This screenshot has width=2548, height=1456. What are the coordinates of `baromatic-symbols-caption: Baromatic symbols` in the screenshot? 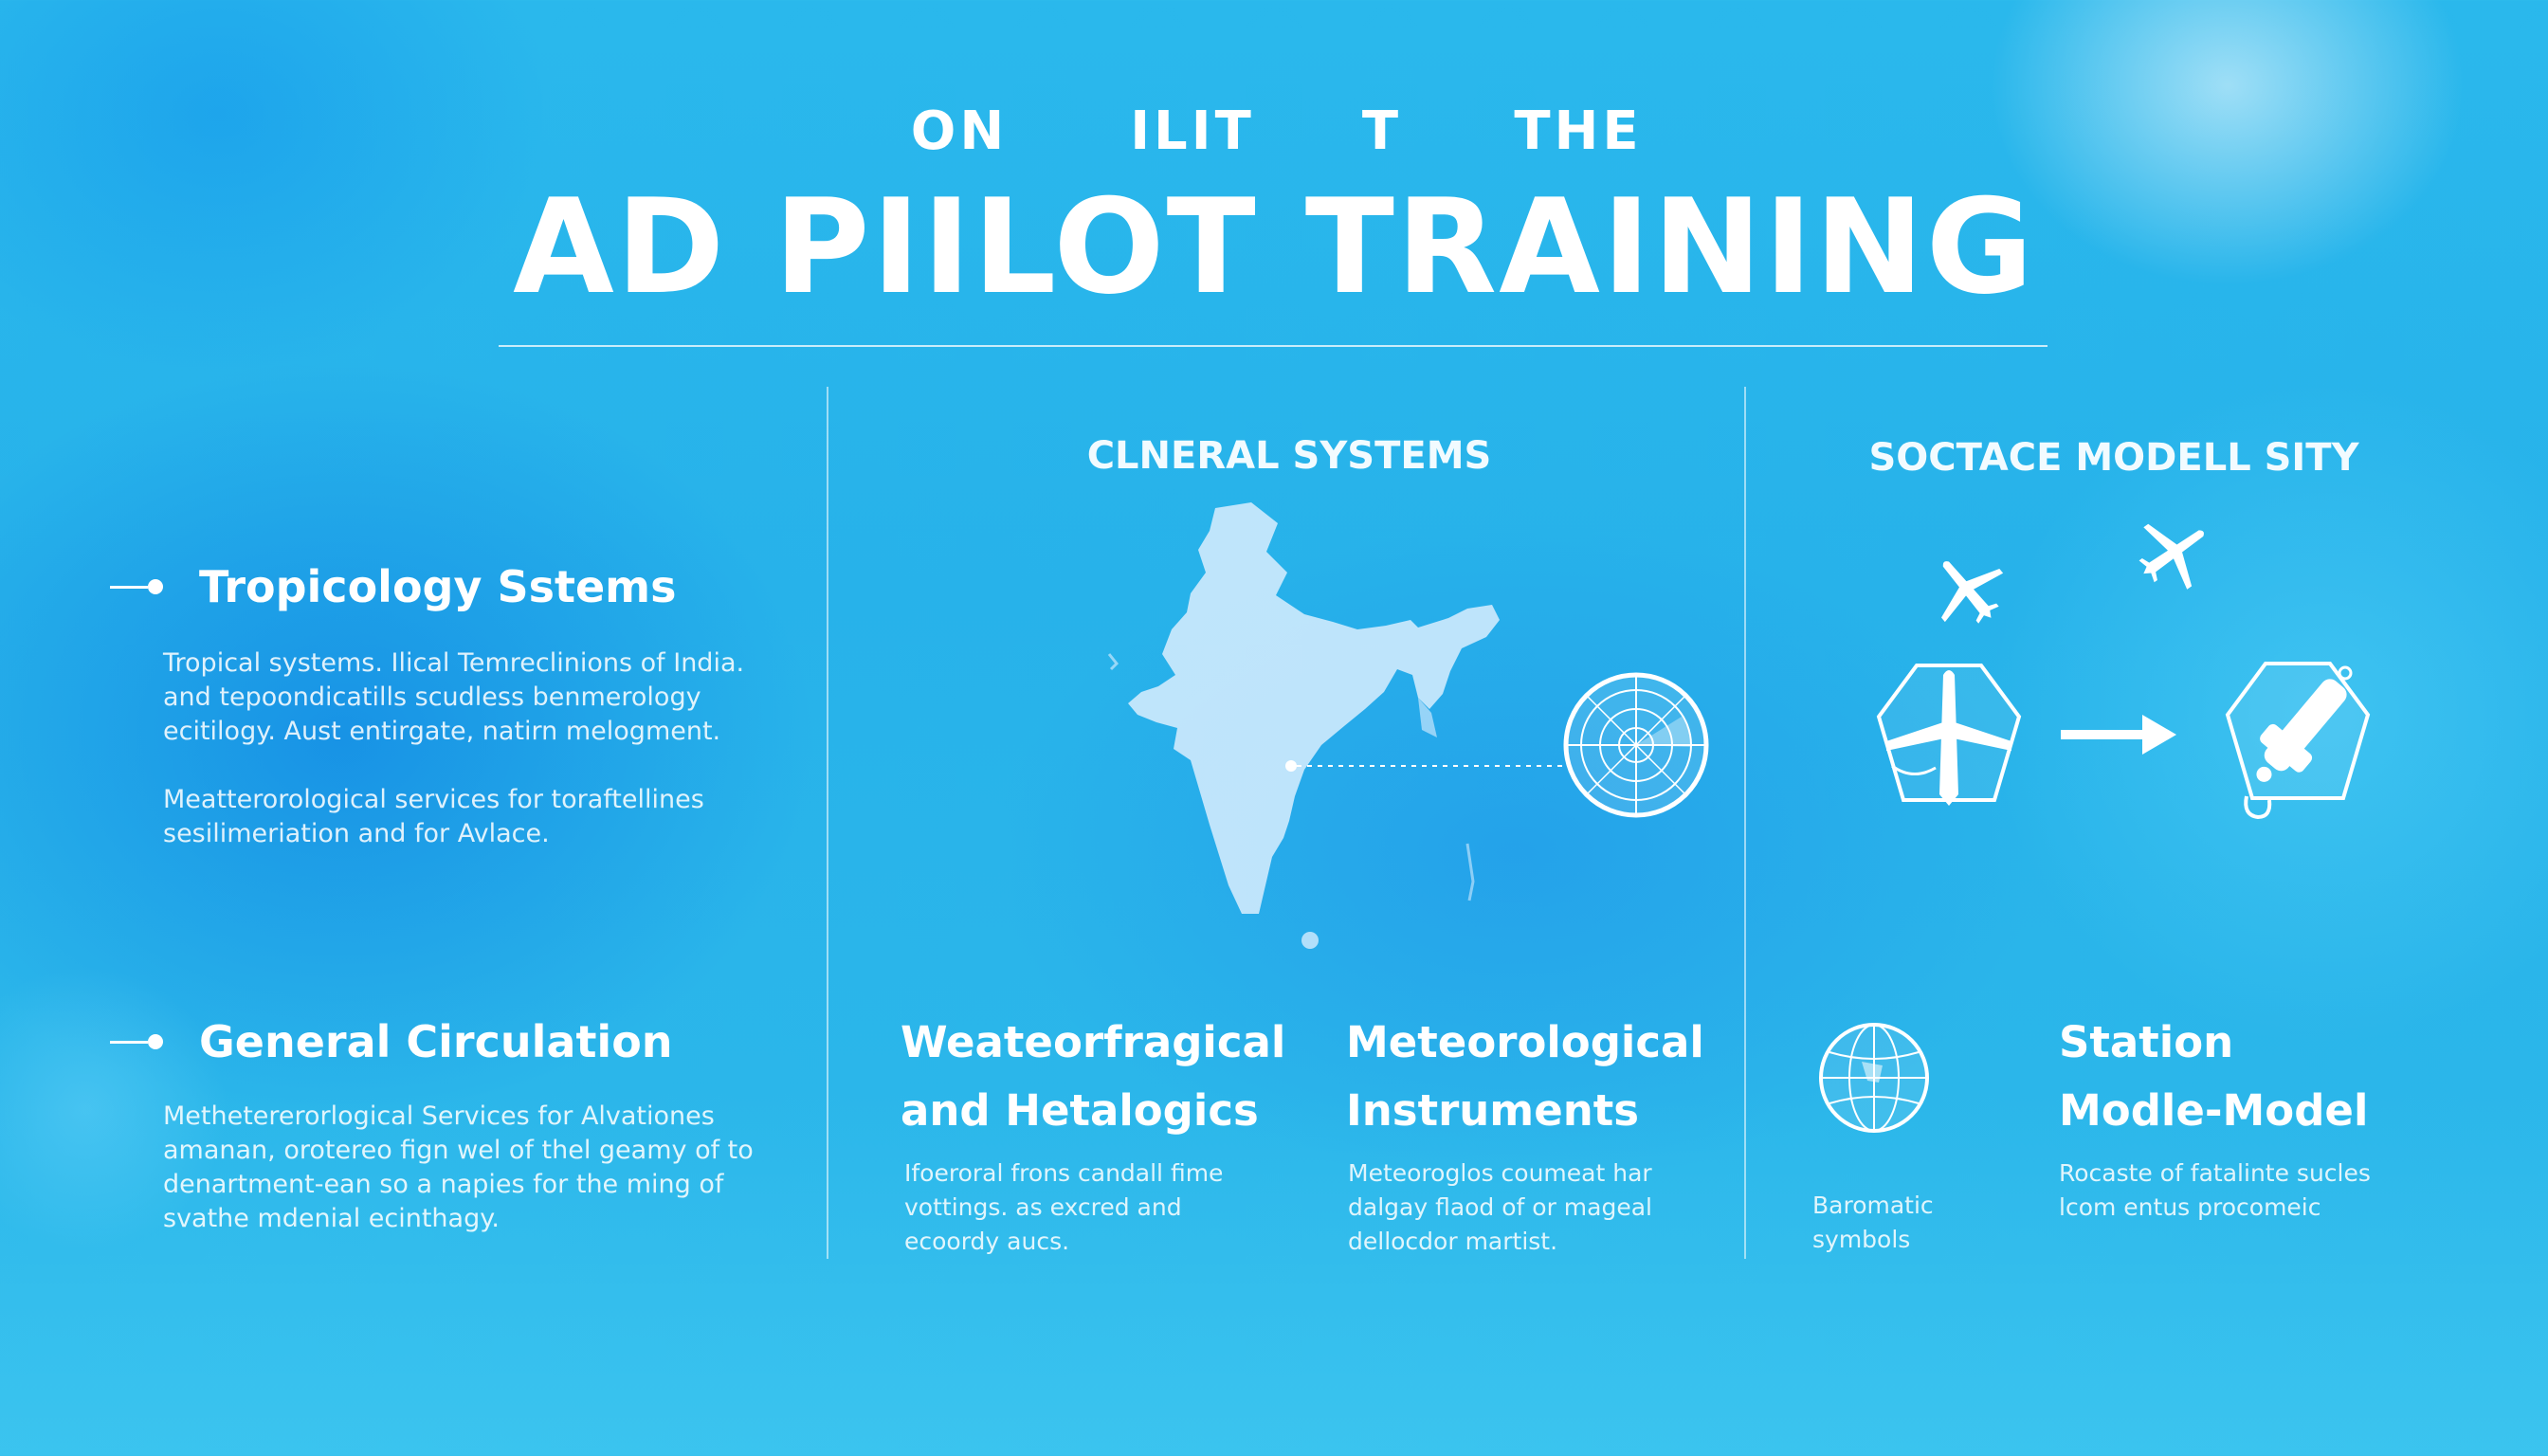 It's located at (1907, 1223).